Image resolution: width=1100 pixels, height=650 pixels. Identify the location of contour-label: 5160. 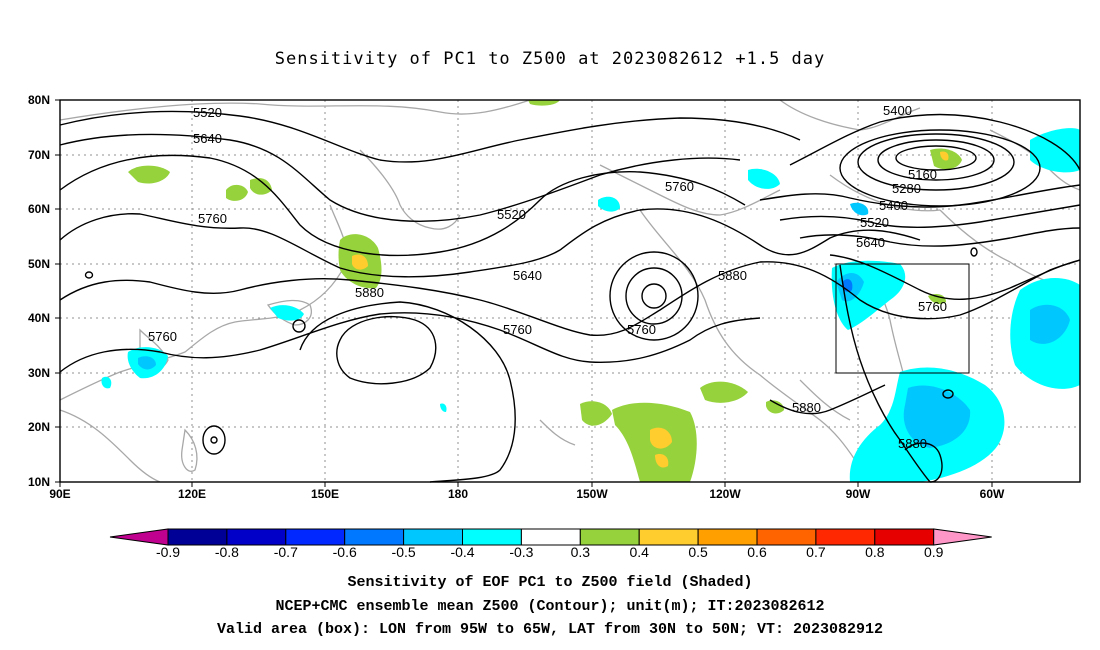
(922, 174).